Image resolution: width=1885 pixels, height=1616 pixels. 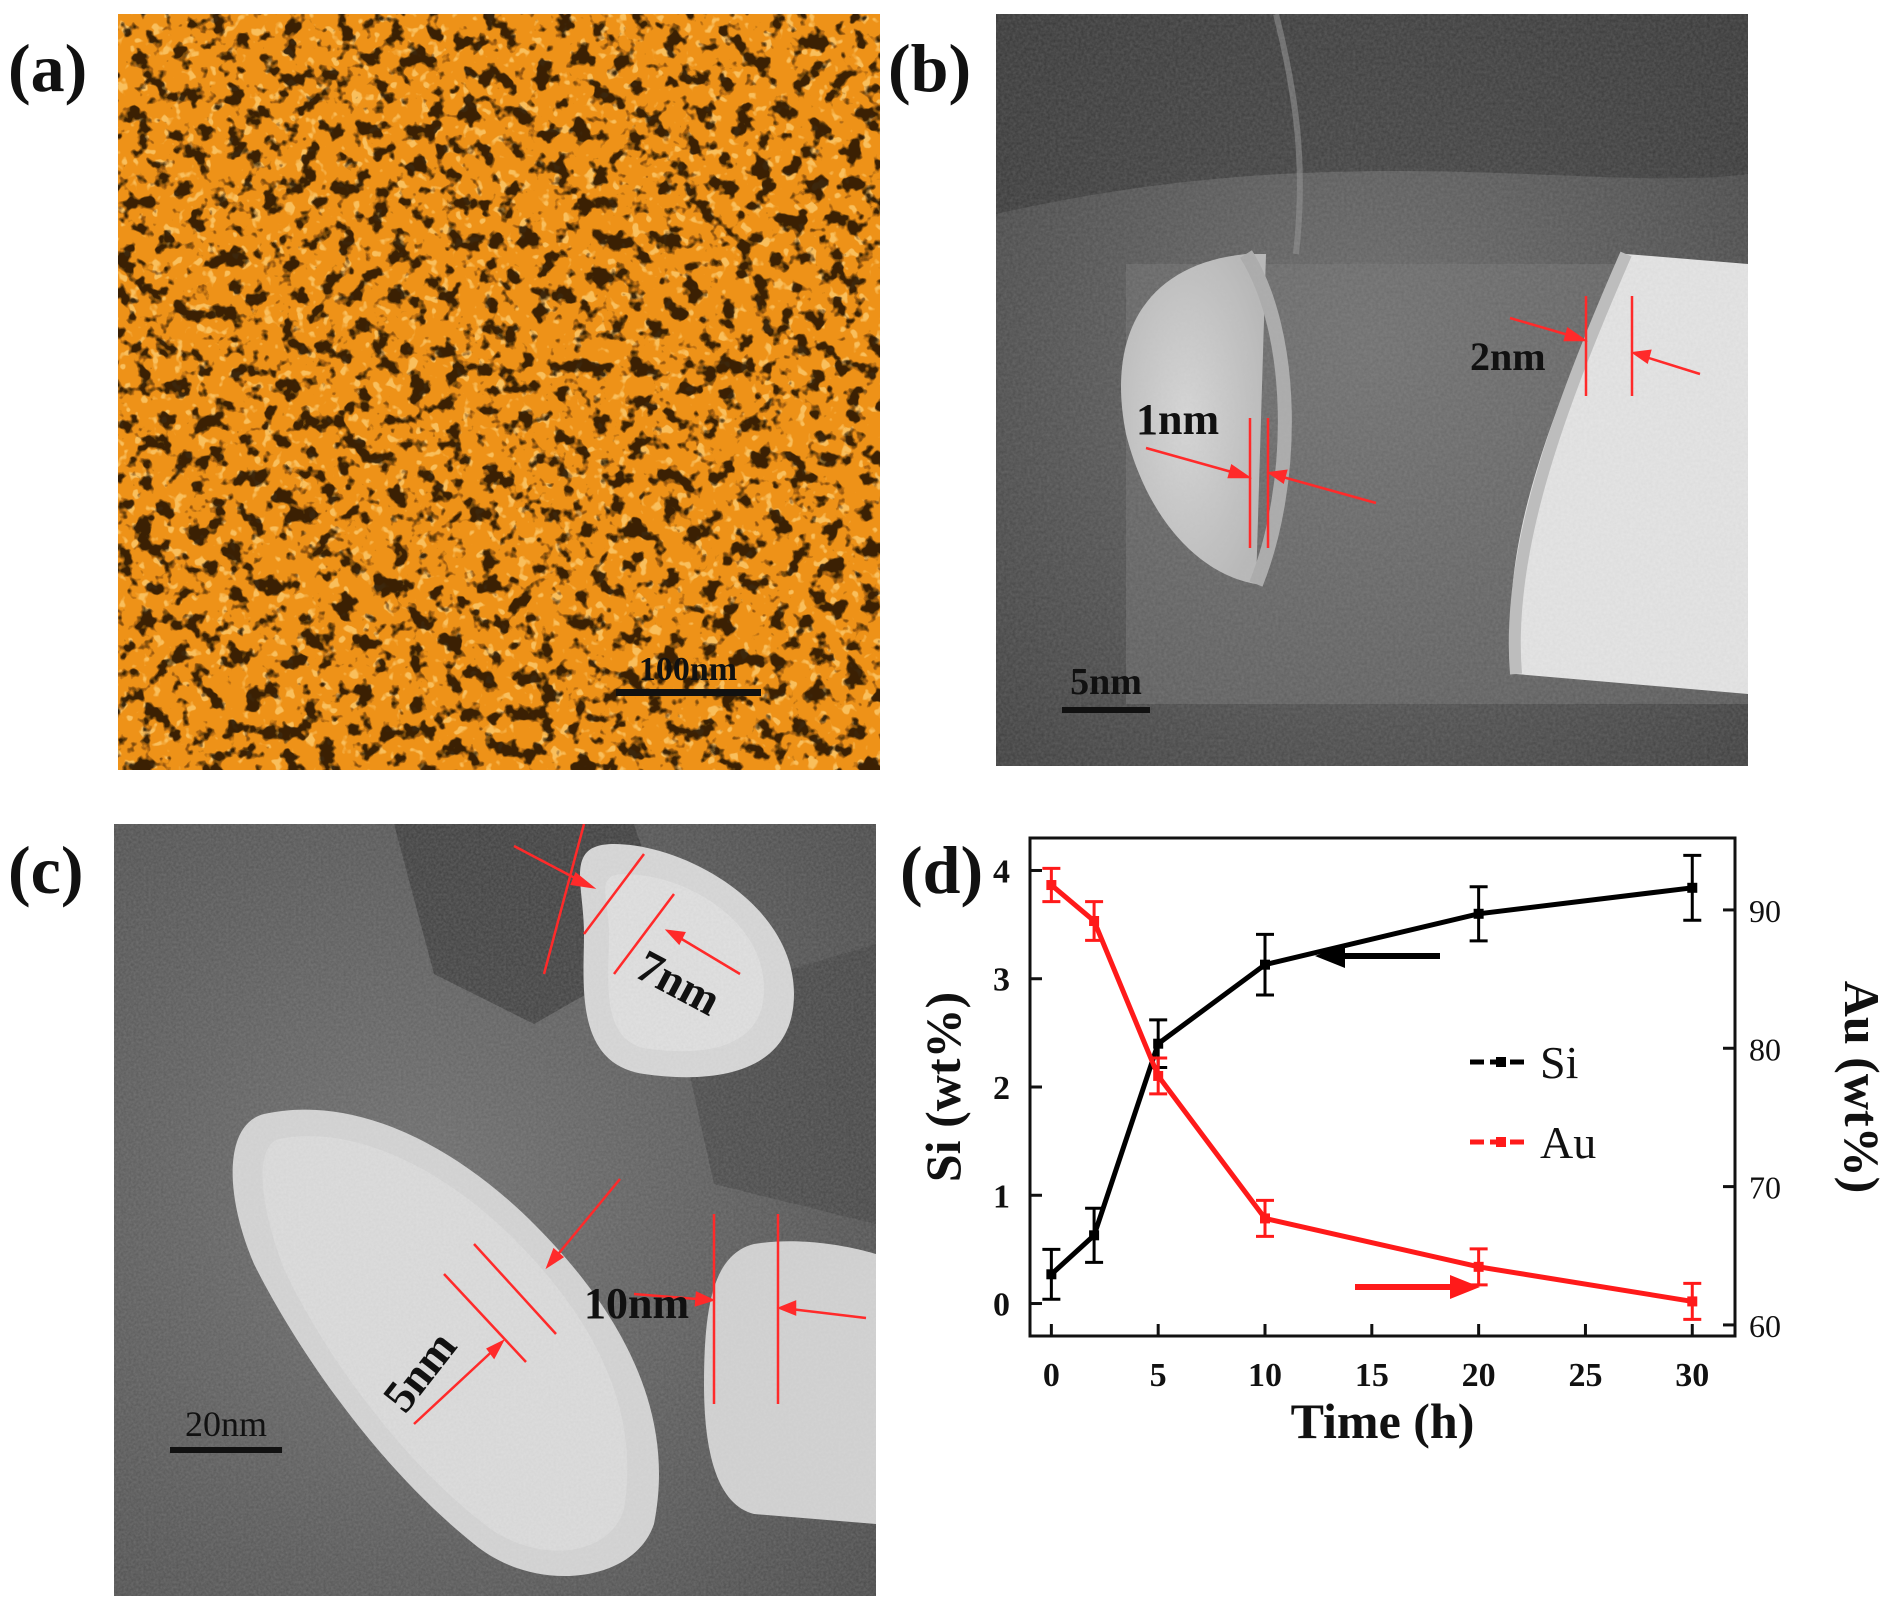 I want to click on series-au-line, so click(x=1371, y=1093).